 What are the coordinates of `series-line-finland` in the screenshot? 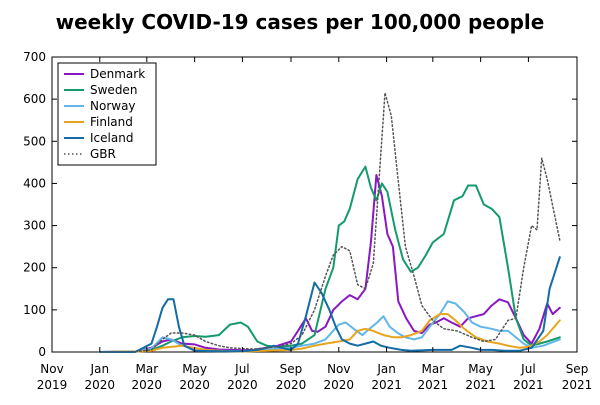 It's located at (329, 333).